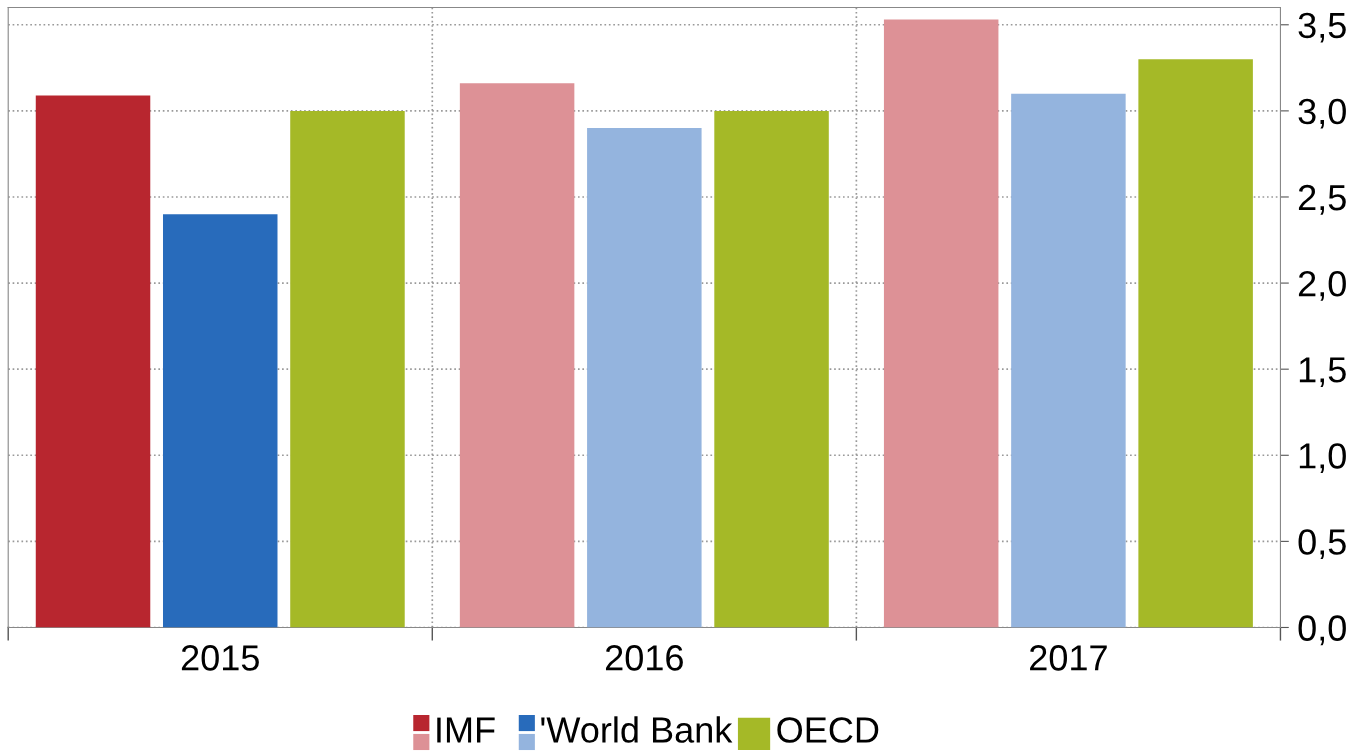 The image size is (1368, 756). What do you see at coordinates (1068, 658) in the screenshot?
I see `x-tick-label: 2017` at bounding box center [1068, 658].